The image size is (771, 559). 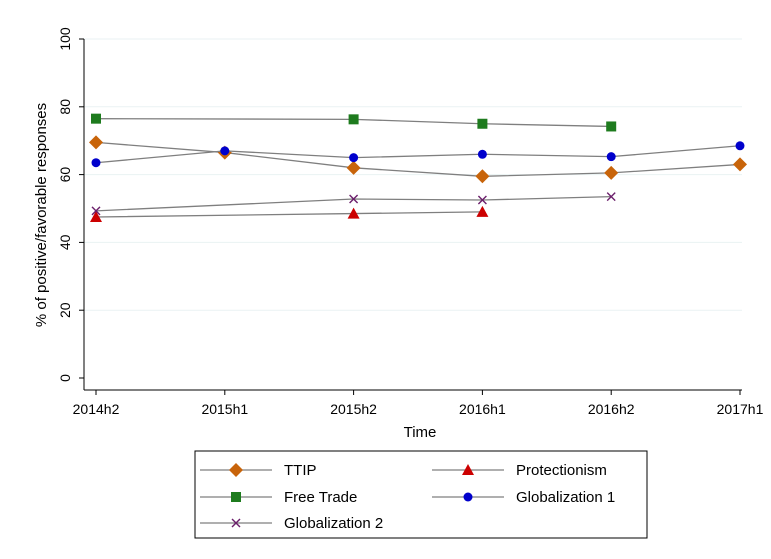 What do you see at coordinates (65, 39) in the screenshot?
I see `y-tick-label: 100` at bounding box center [65, 39].